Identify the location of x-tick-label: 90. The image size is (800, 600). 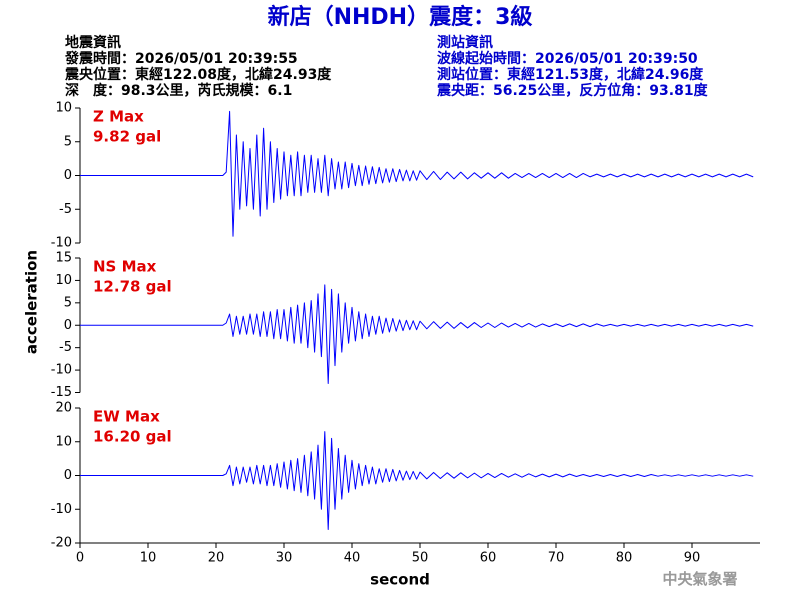
(692, 558).